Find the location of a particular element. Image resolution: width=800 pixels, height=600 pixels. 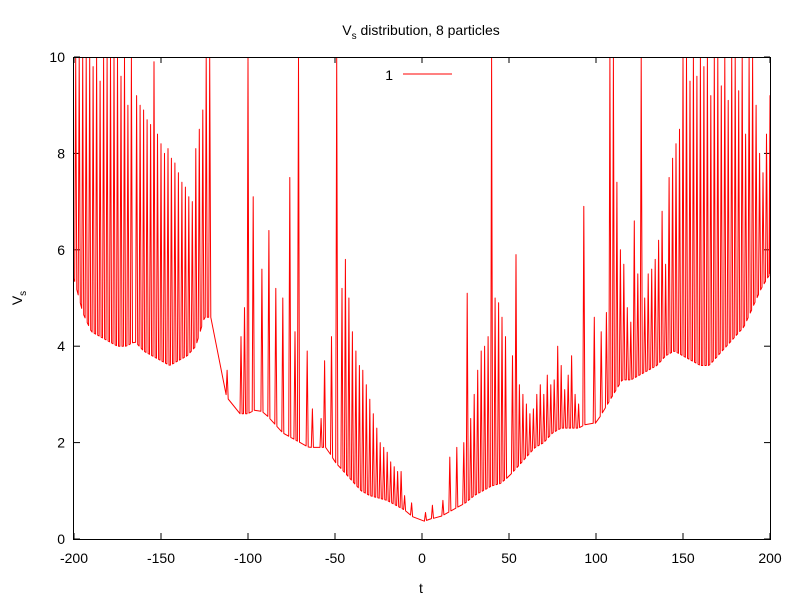

x-tick-label: -200 is located at coordinates (74, 558).